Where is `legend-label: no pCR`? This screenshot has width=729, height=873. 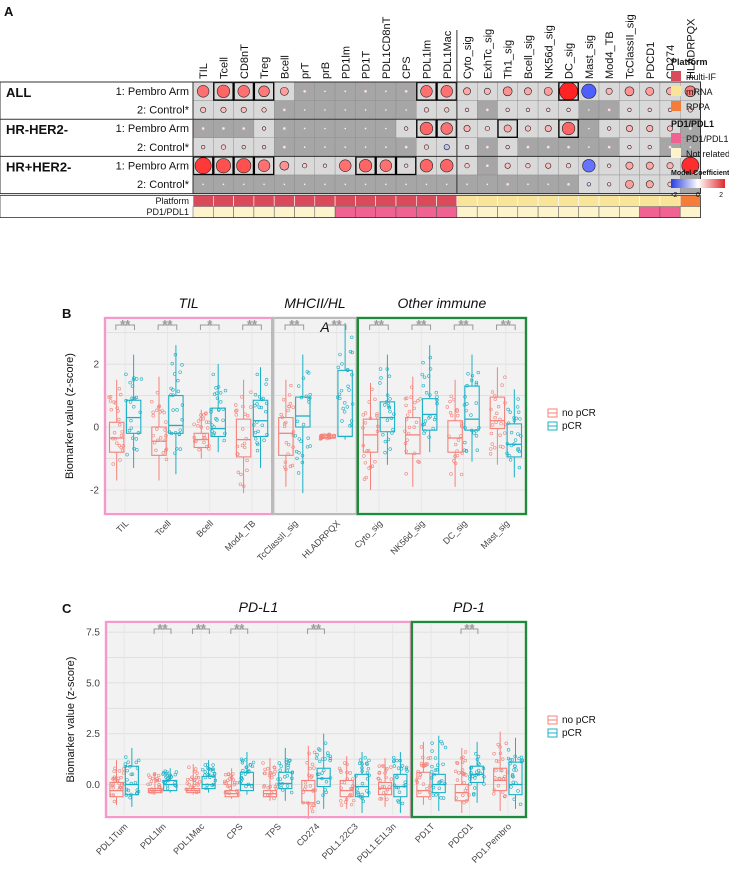
legend-label: no pCR is located at coordinates (579, 413).